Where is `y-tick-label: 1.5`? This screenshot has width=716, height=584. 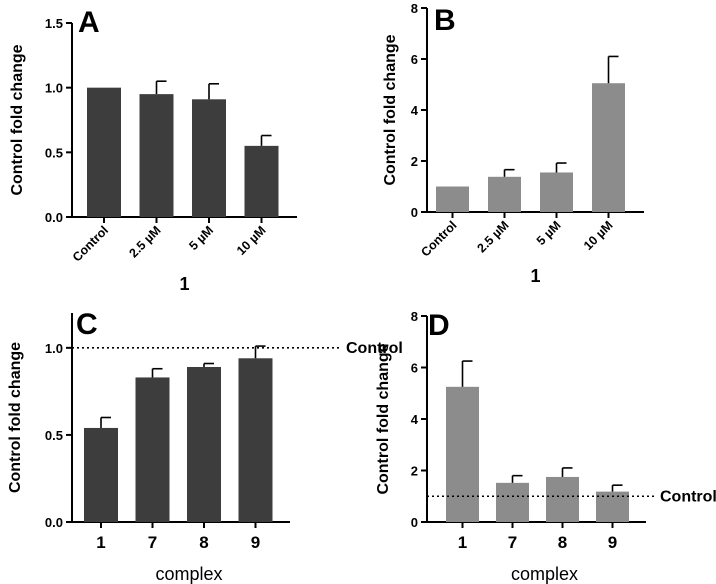
y-tick-label: 1.5 is located at coordinates (54, 23).